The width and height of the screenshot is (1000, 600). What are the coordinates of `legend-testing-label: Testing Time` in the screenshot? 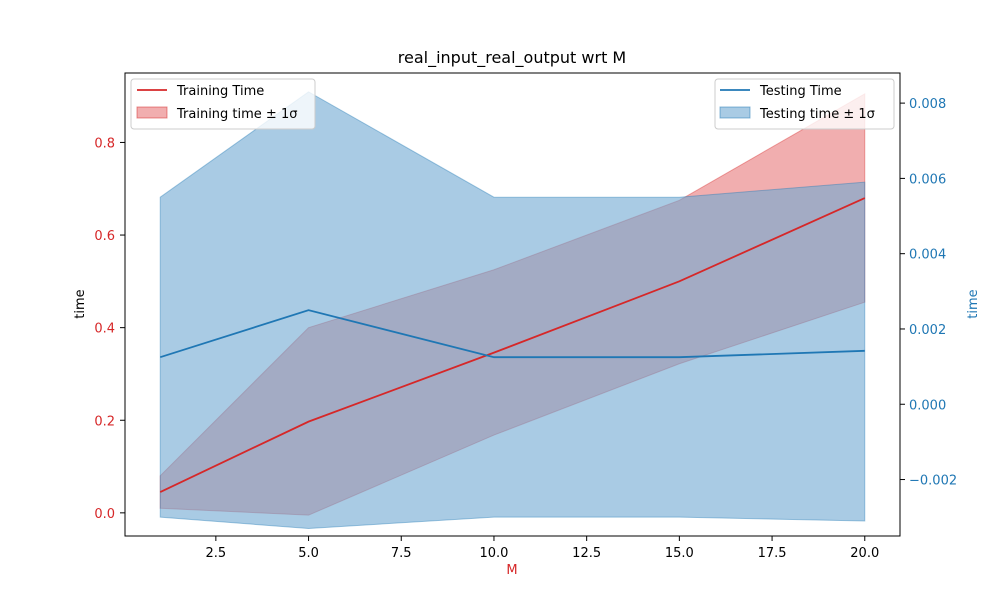 It's located at (800, 91).